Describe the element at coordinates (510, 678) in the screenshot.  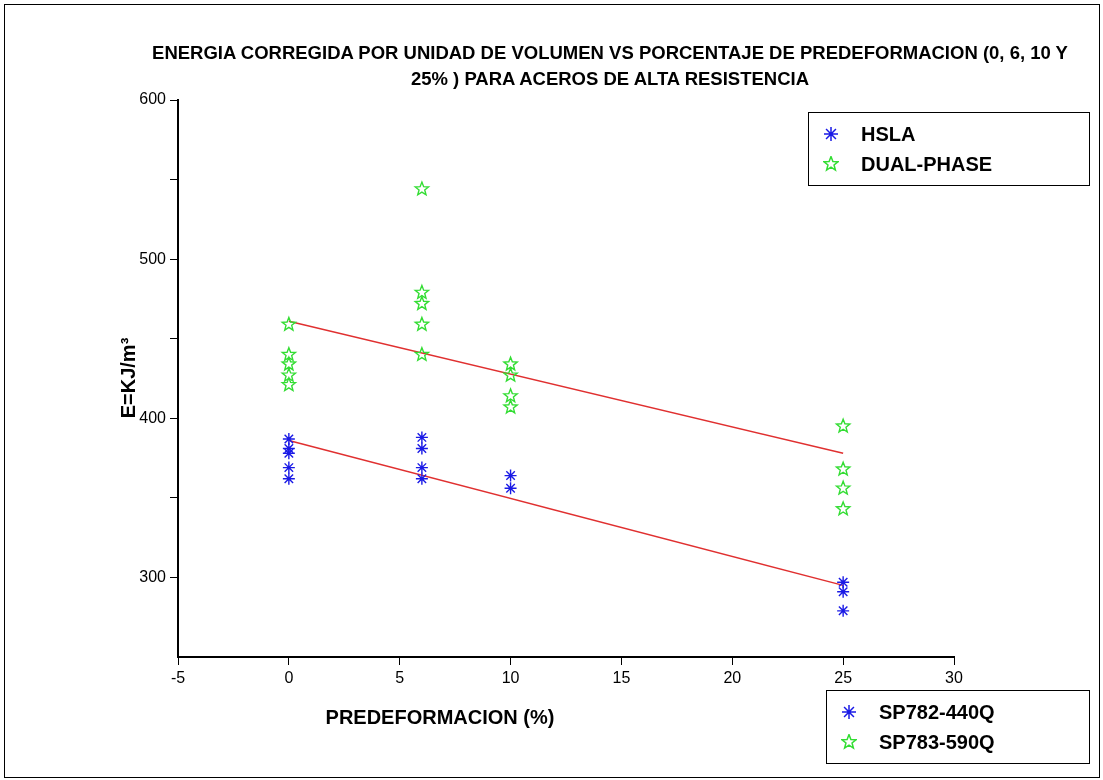
I see `x-tick-label: 10` at that location.